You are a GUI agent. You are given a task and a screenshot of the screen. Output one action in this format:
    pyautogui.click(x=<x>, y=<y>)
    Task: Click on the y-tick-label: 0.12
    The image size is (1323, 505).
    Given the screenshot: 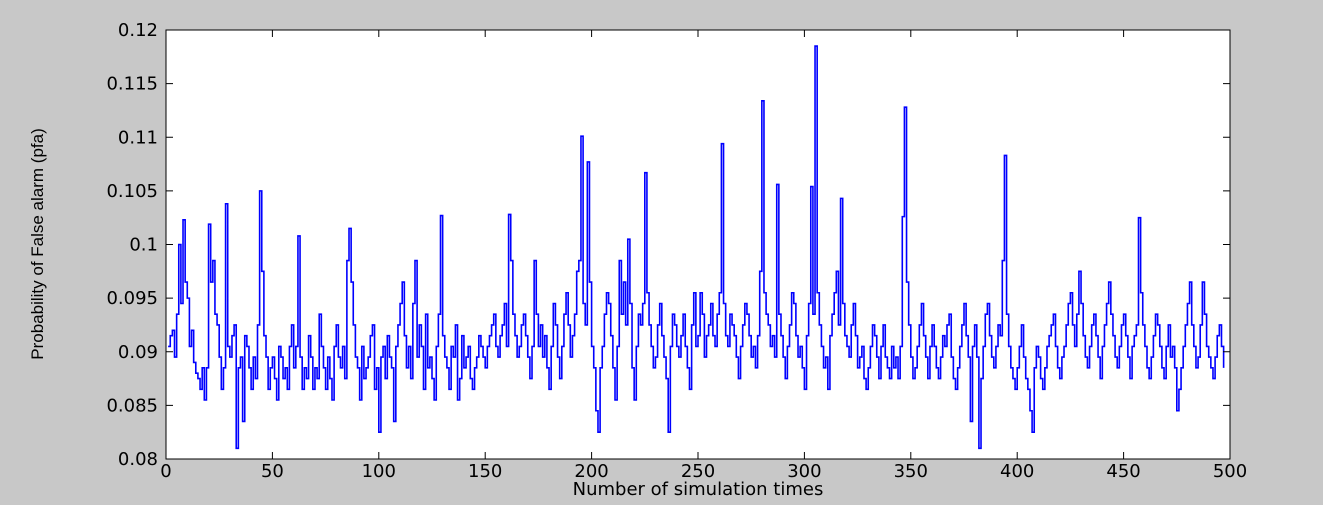 What is the action you would take?
    pyautogui.click(x=138, y=30)
    